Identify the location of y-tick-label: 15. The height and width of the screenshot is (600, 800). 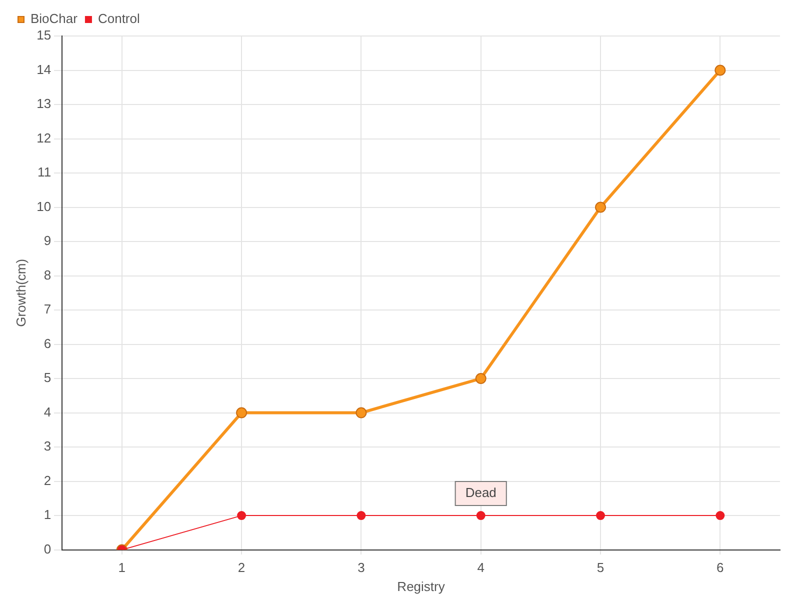
(44, 35).